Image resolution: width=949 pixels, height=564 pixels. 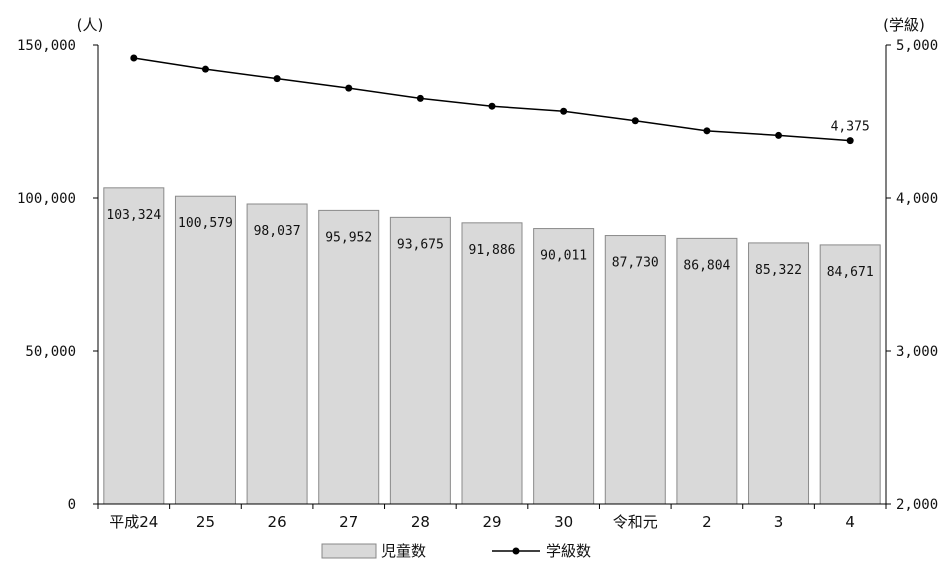 I want to click on x-category-label: 28, so click(x=420, y=522).